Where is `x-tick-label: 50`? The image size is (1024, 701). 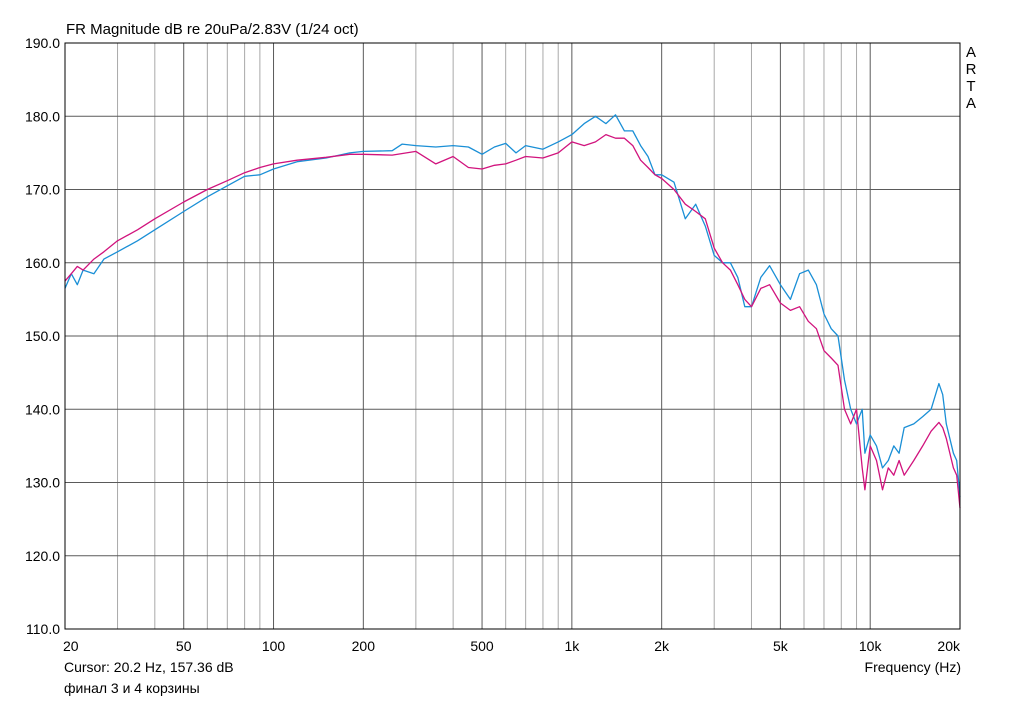
x-tick-label: 50 is located at coordinates (184, 646).